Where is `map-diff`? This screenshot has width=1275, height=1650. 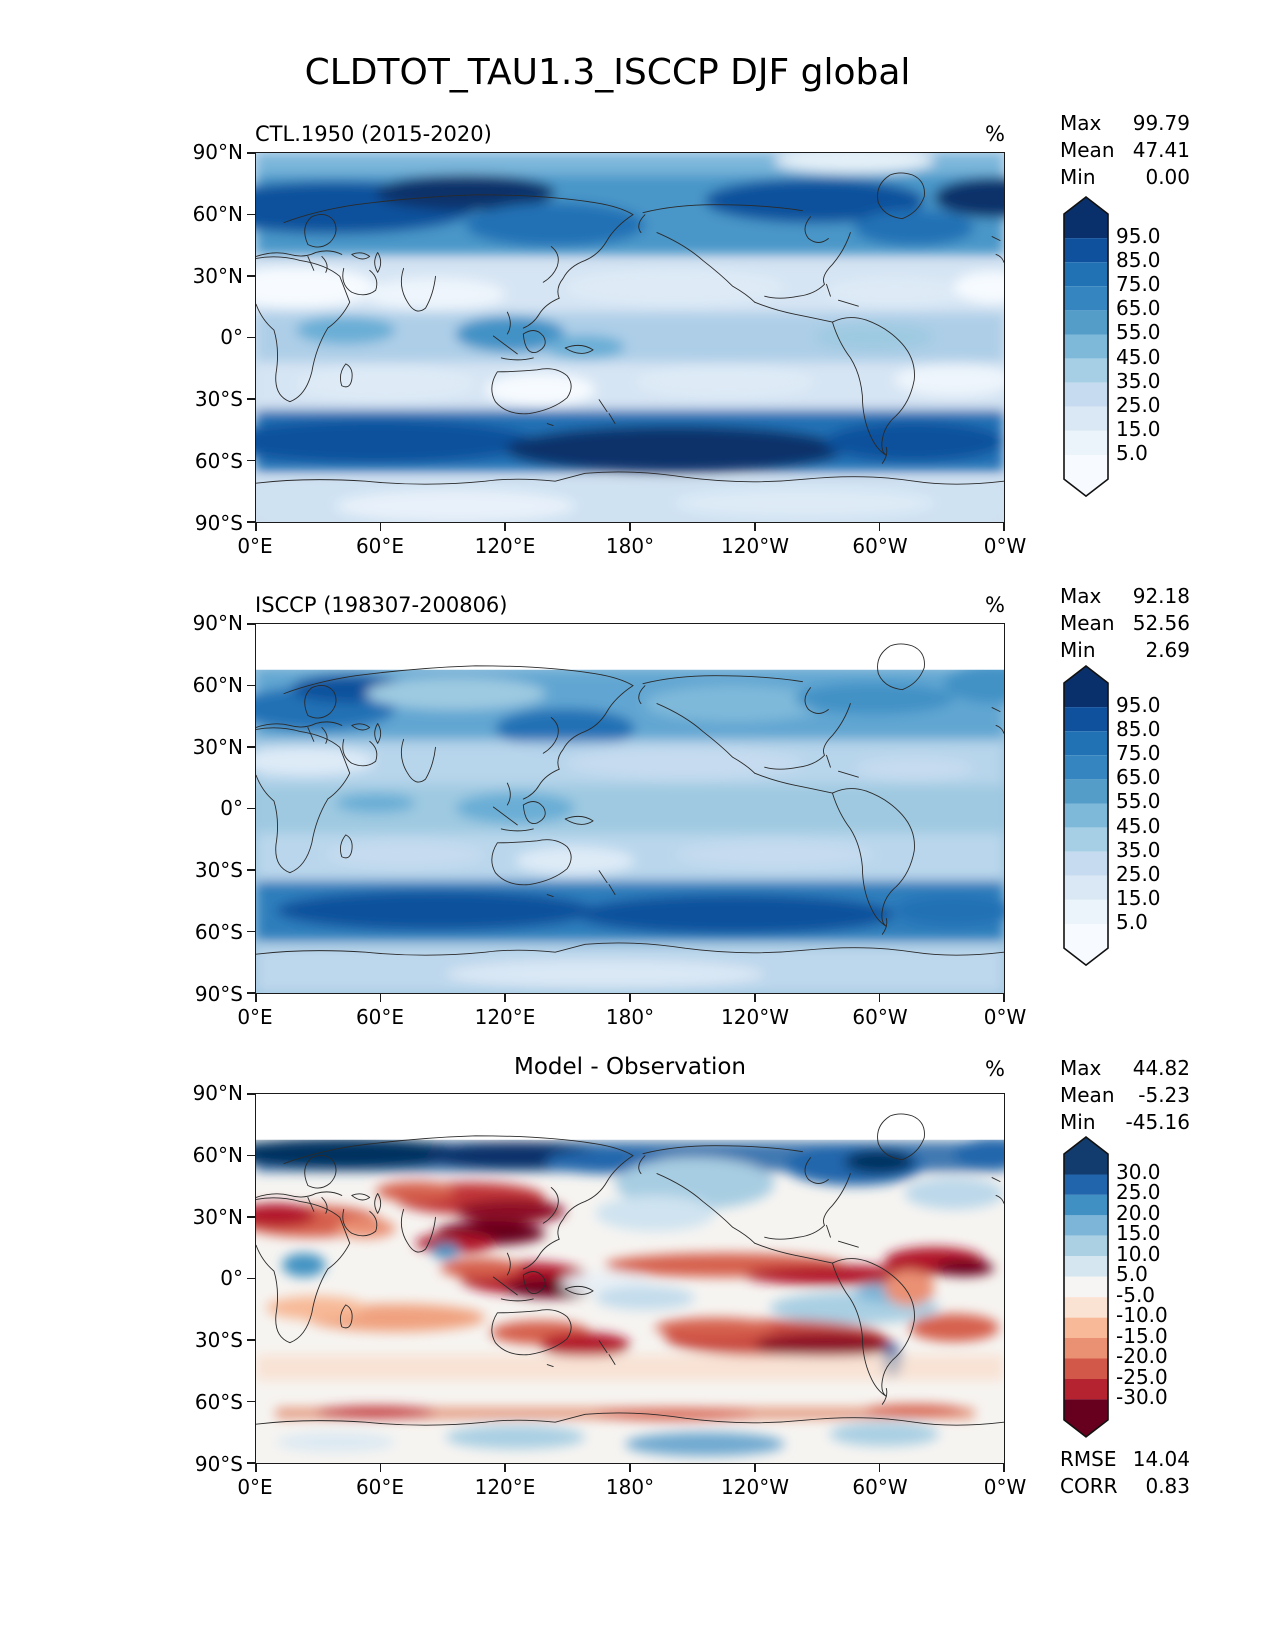 map-diff is located at coordinates (630, 1278).